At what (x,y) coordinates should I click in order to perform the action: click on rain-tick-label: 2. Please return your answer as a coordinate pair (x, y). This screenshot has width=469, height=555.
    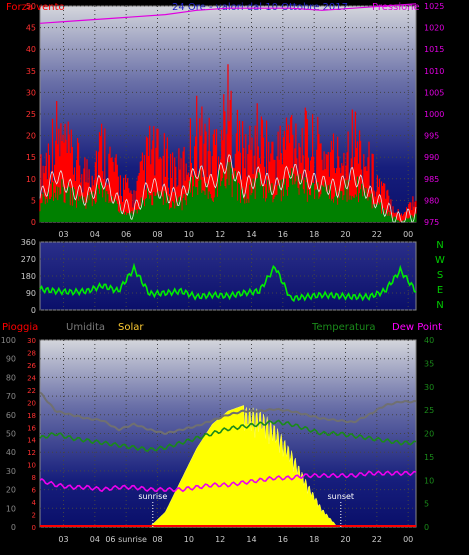
    Looking at the image, I should click on (34, 516).